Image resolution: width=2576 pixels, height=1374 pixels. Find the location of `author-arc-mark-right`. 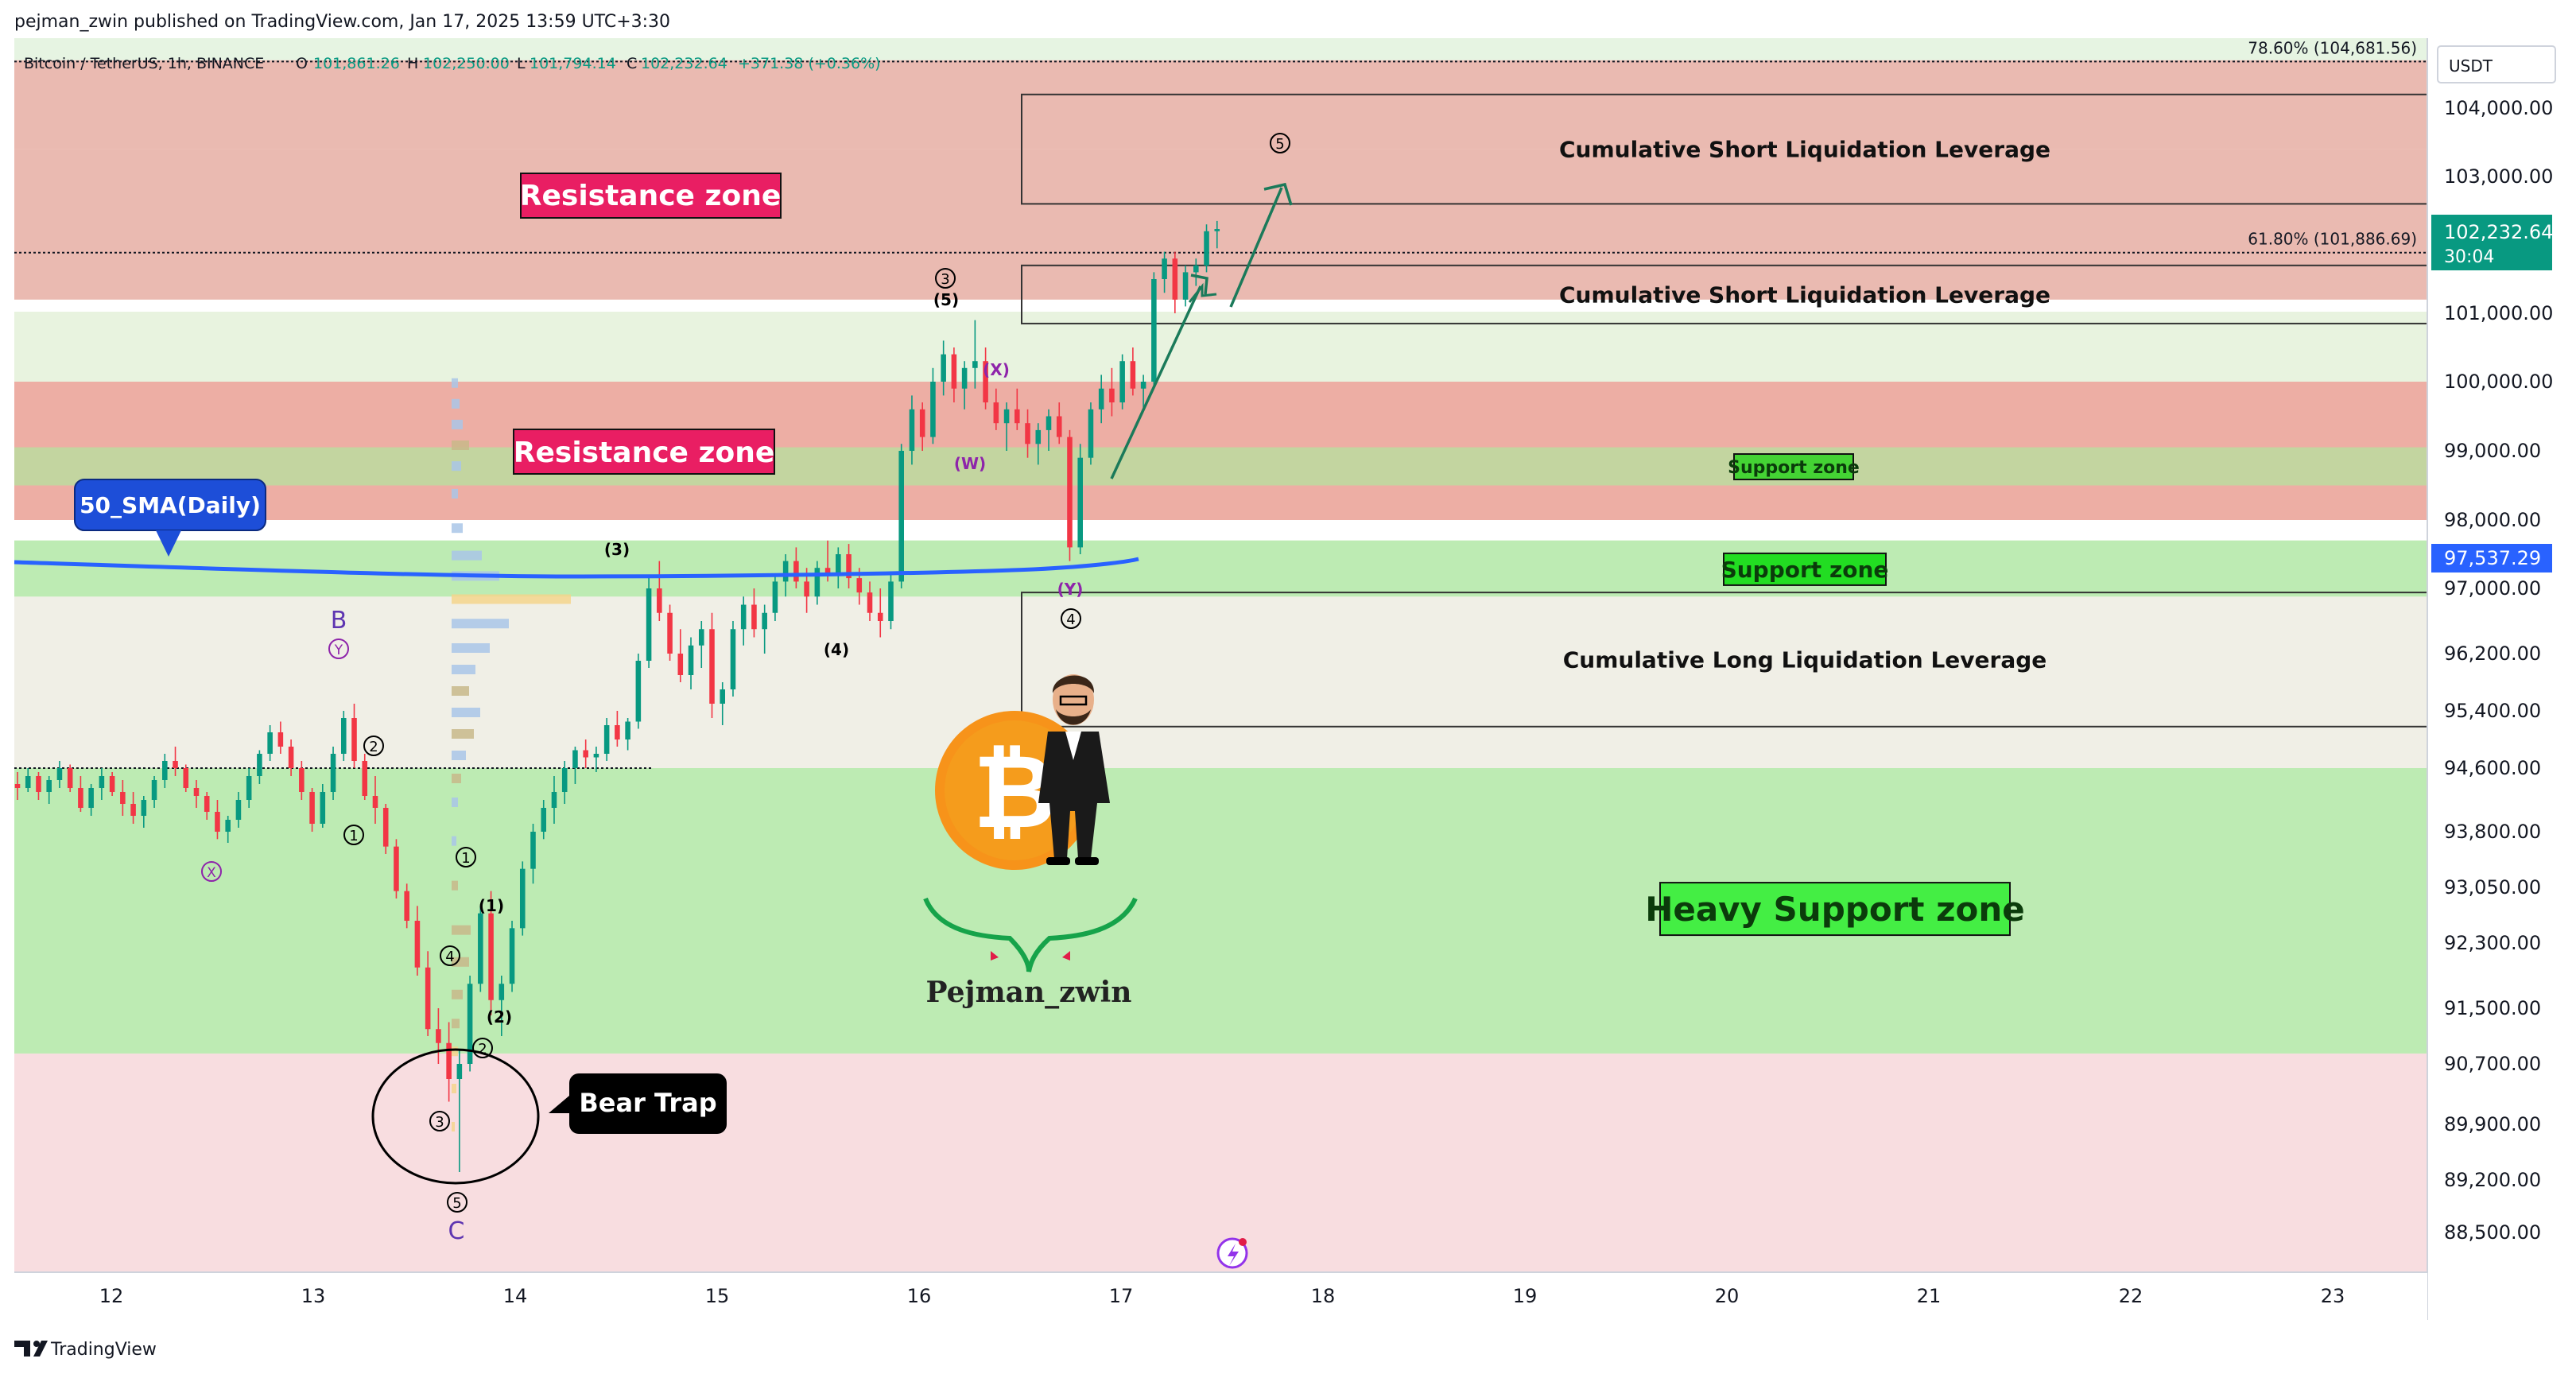

author-arc-mark-right is located at coordinates (1066, 956).